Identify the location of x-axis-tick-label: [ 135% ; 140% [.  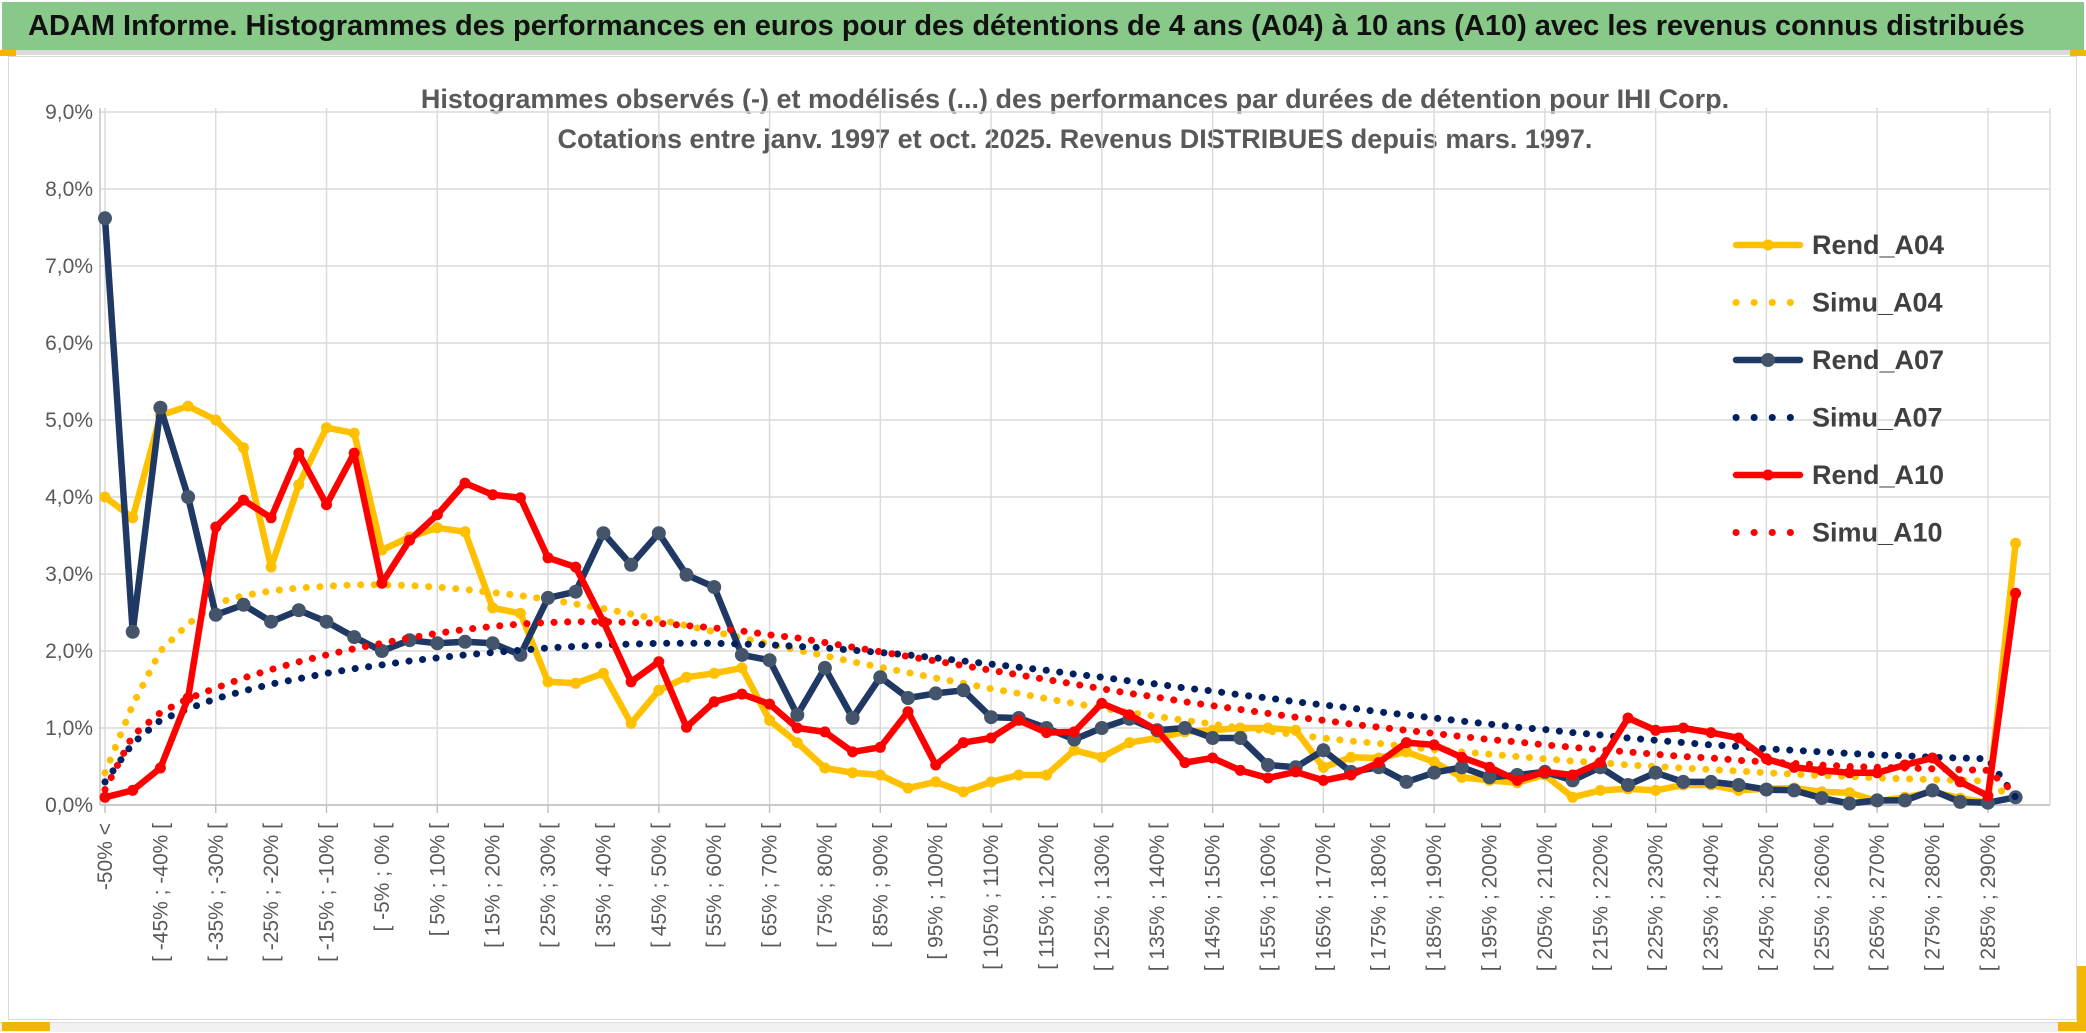
(1157, 897).